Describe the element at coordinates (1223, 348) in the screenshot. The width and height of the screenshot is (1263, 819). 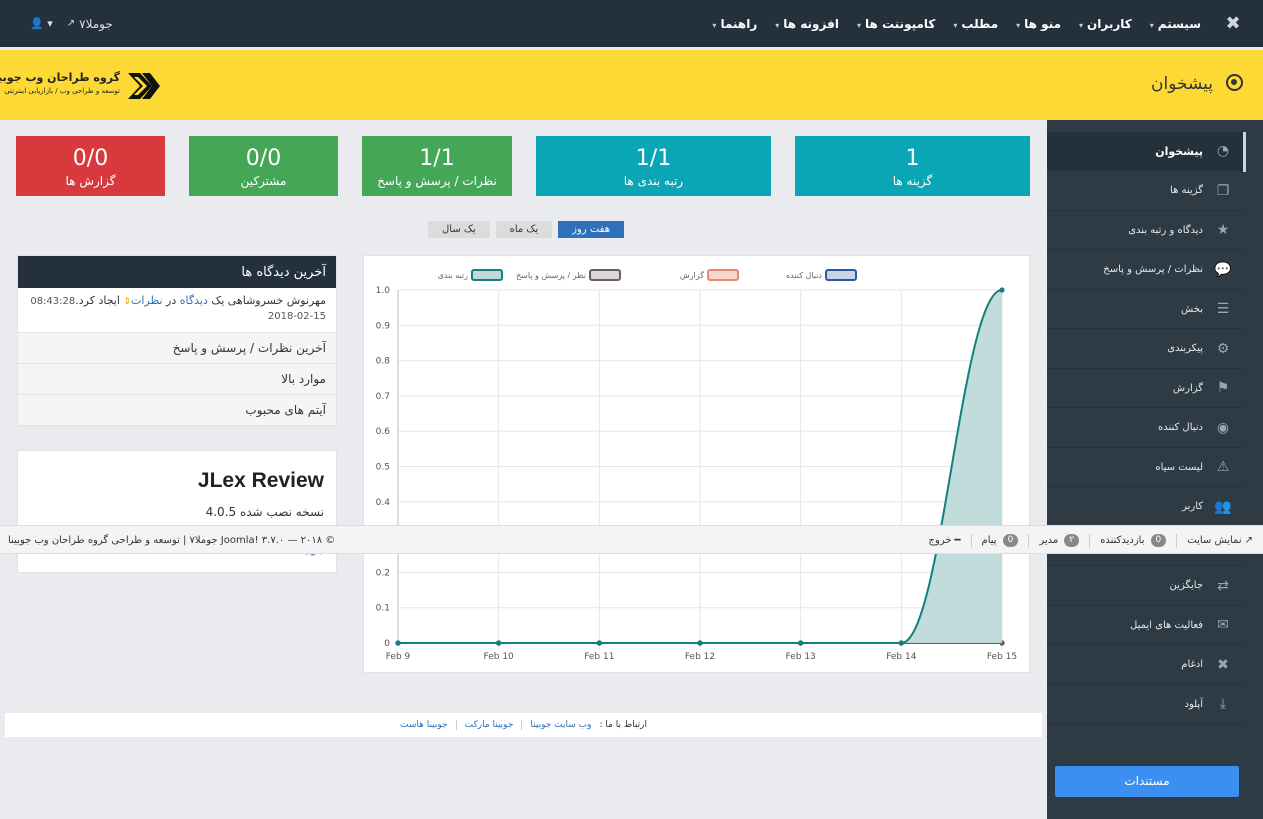
I see `cogs-icon: ⚙` at that location.